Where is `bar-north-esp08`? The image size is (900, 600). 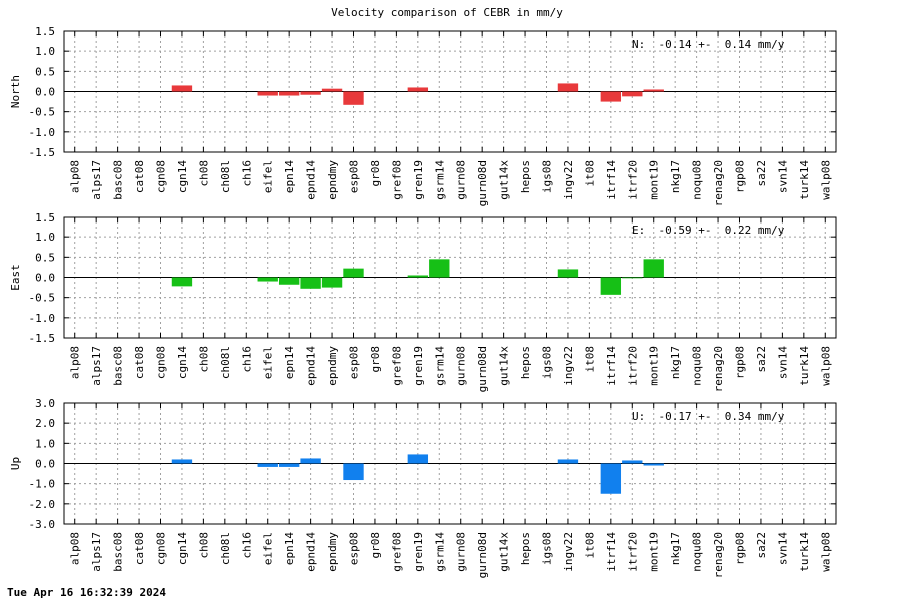 bar-north-esp08 is located at coordinates (353, 98).